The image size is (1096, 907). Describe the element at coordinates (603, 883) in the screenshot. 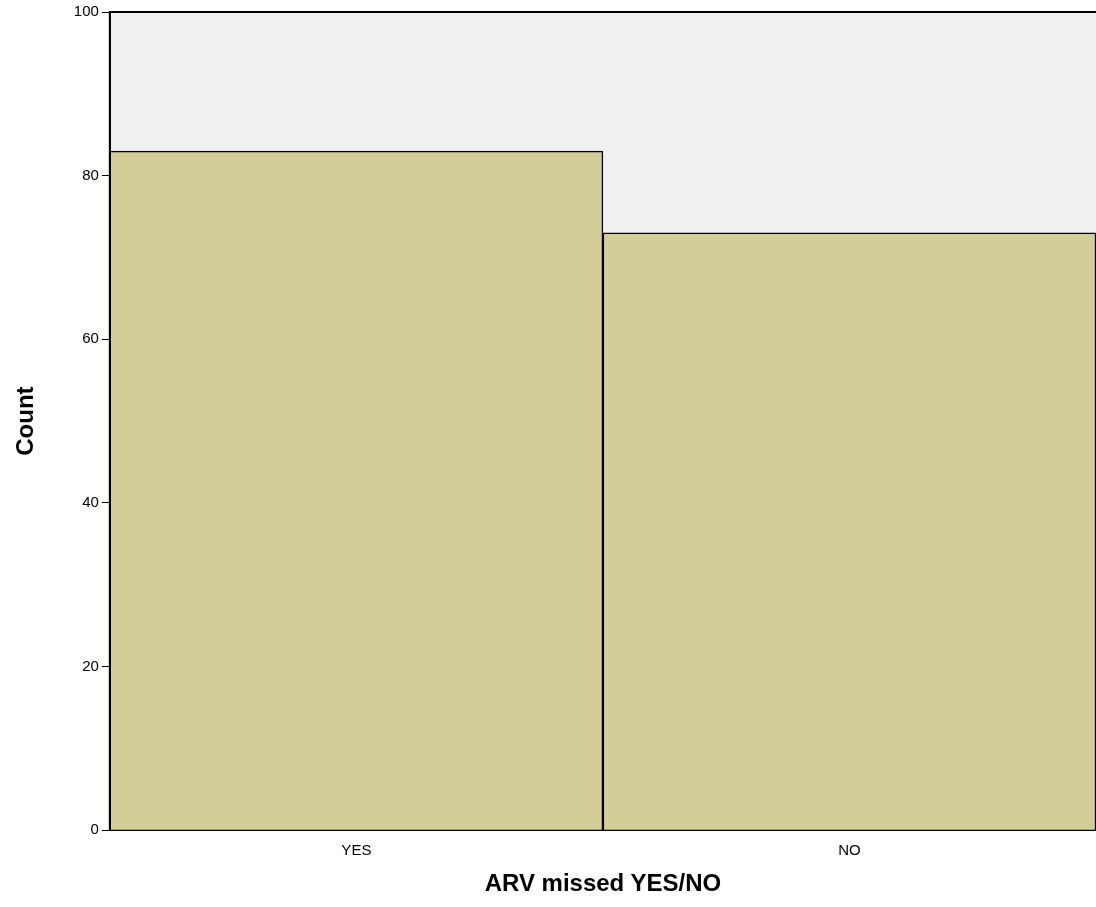

I see `x-axis-title: ARV missed YES/NO` at that location.